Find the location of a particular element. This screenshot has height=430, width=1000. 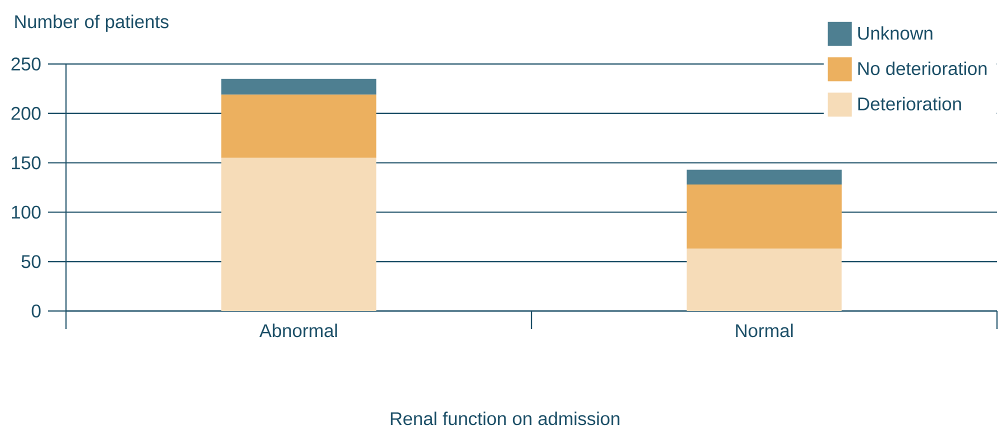

legend-label: No deterioration is located at coordinates (922, 69).